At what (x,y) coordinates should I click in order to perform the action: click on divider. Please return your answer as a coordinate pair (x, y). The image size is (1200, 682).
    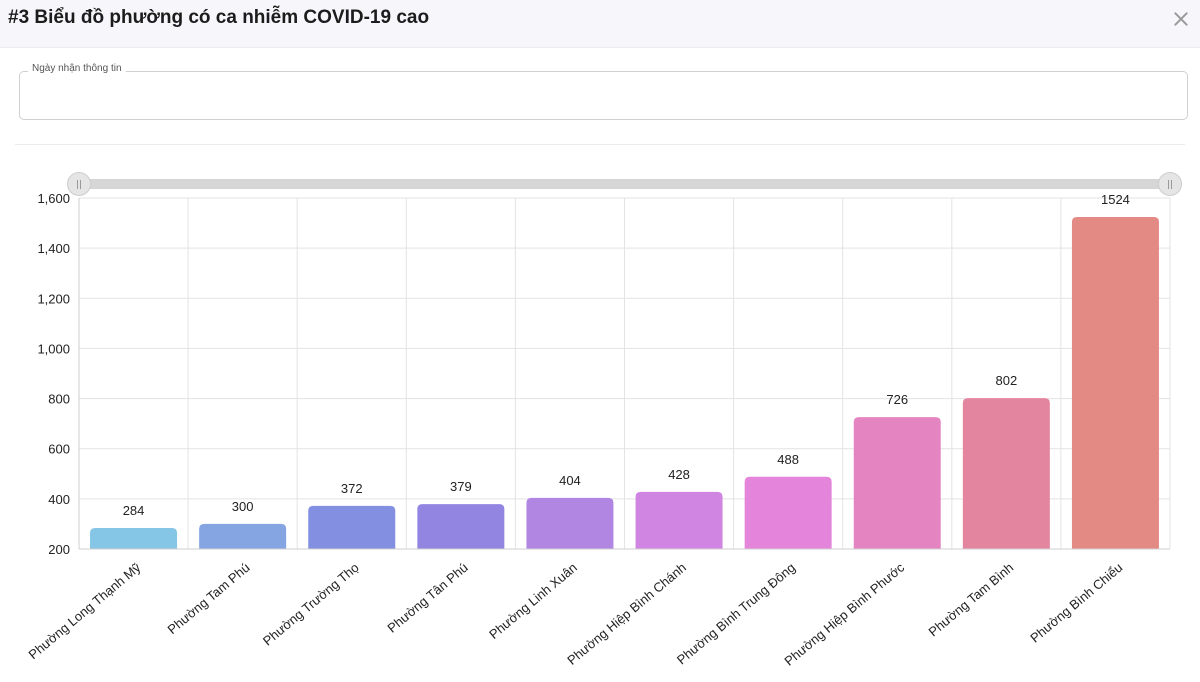
    Looking at the image, I should click on (600, 144).